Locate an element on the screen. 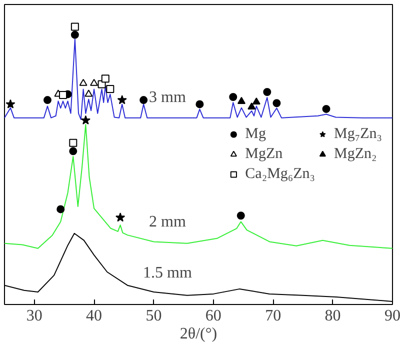 The width and height of the screenshot is (400, 345). series-label: 3 mm is located at coordinates (167, 97).